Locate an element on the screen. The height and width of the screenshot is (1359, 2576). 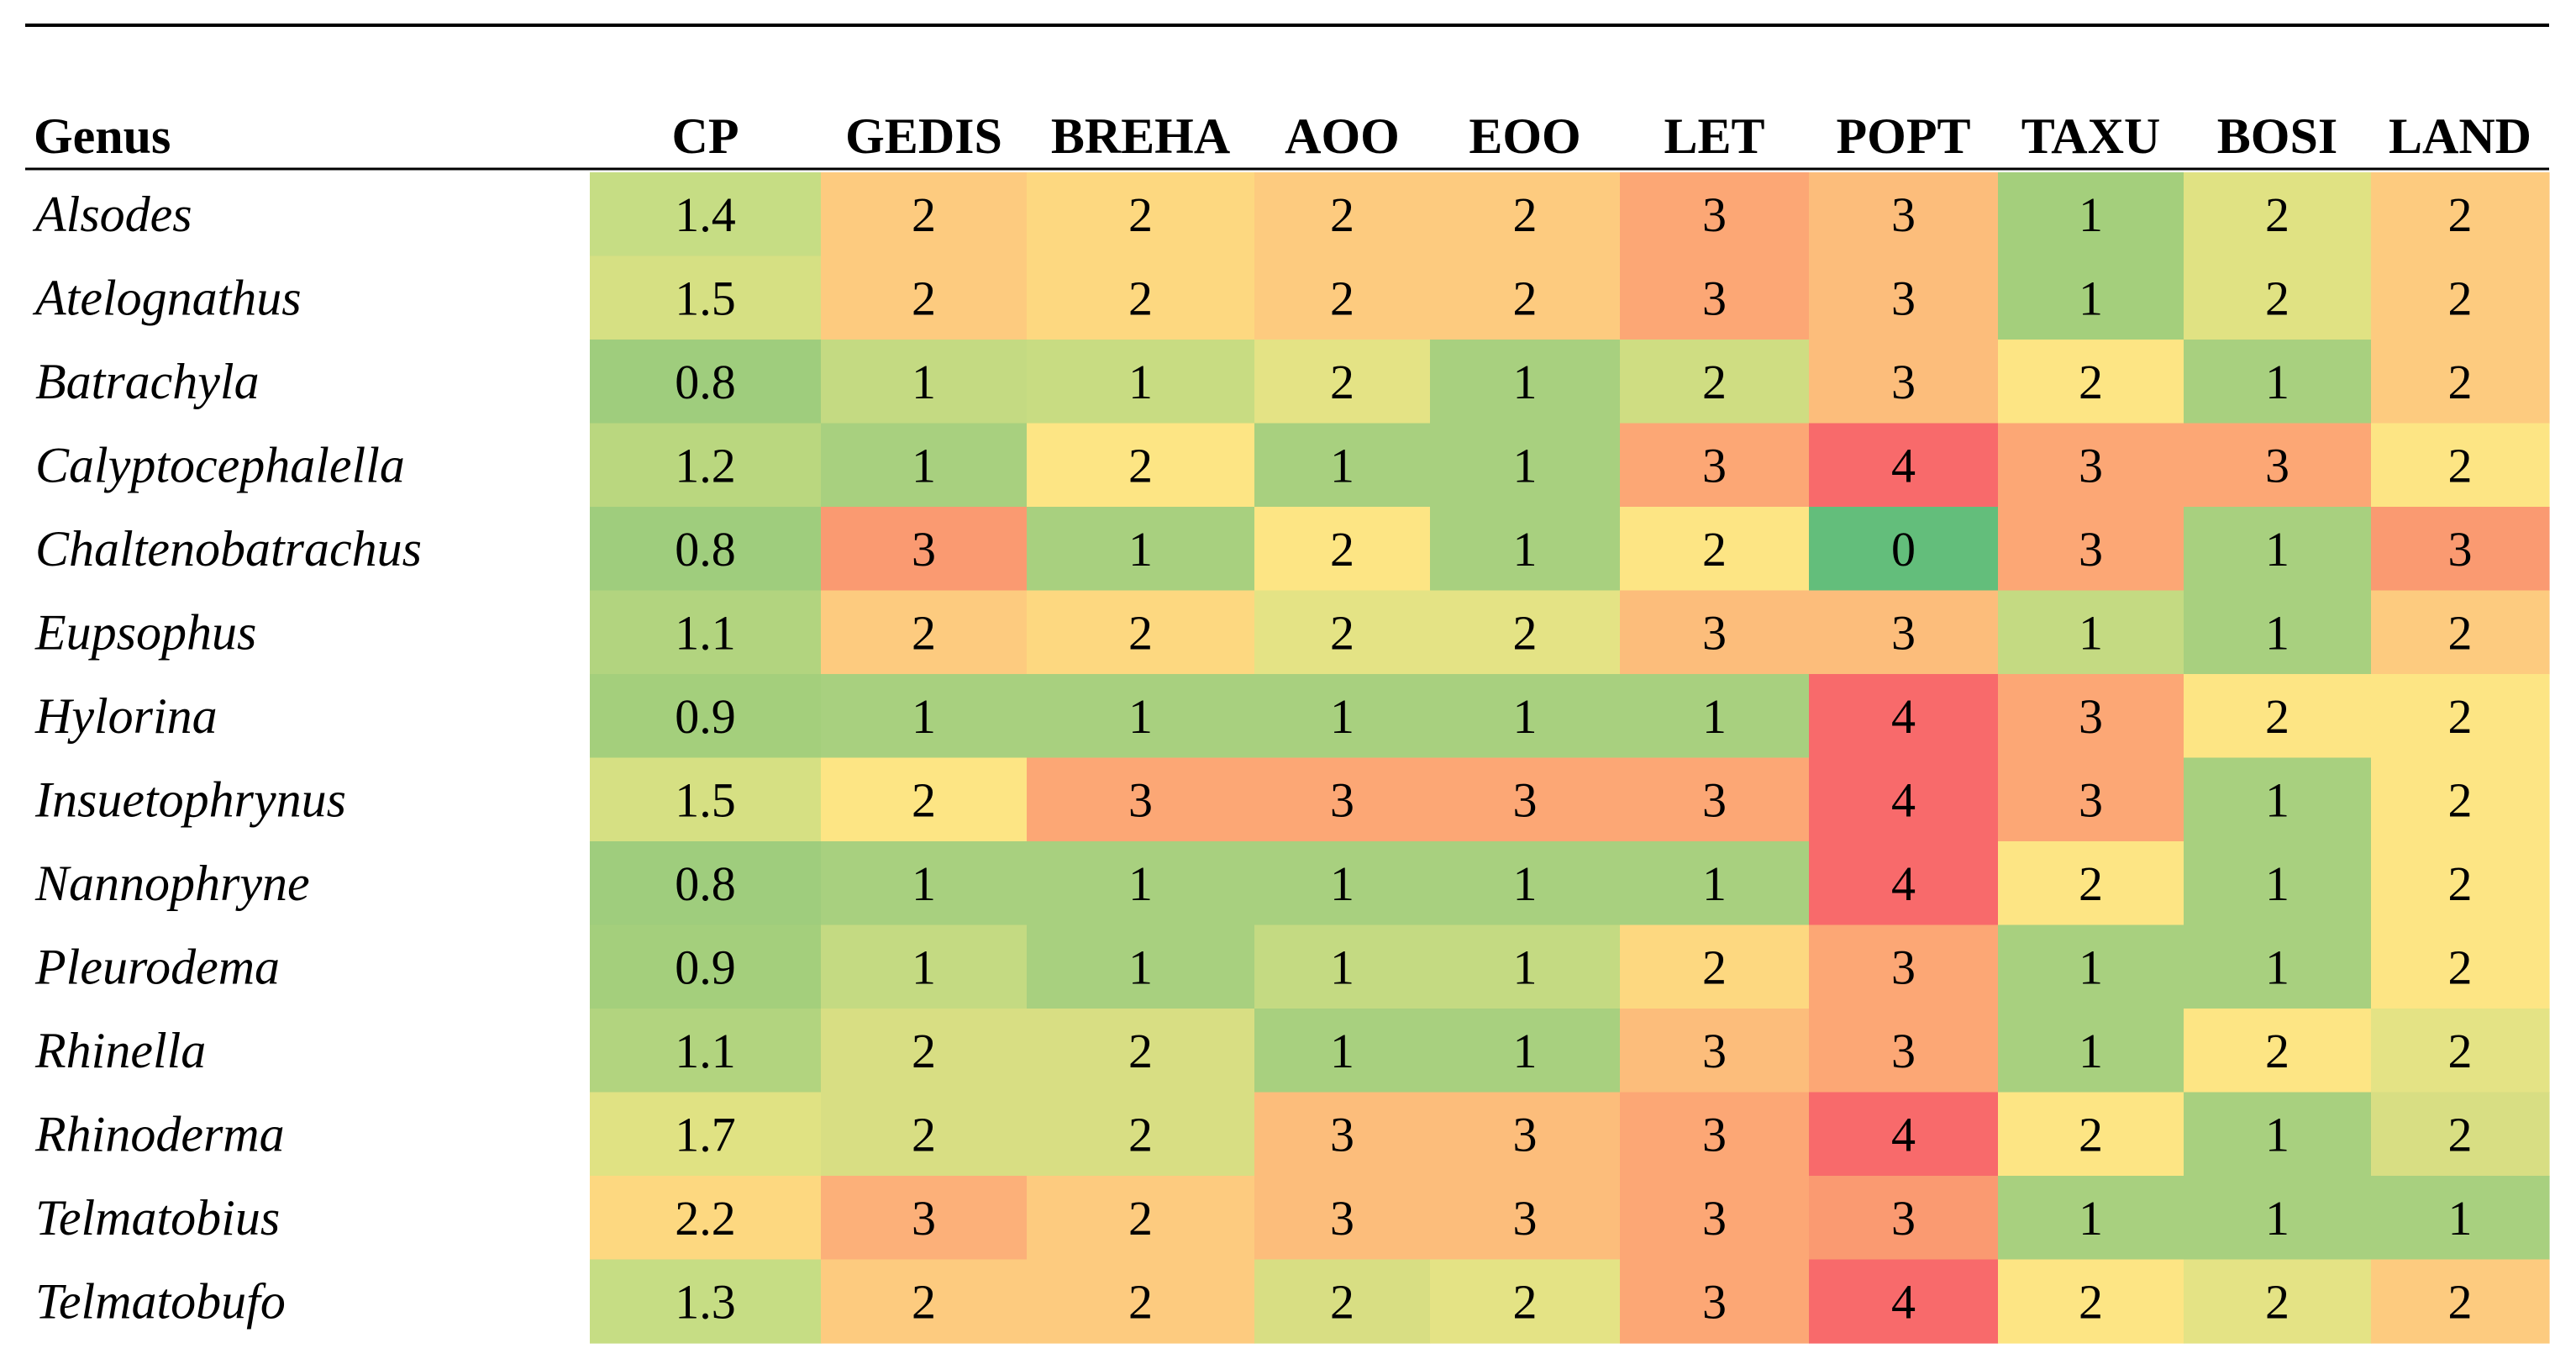
cell-value-alsodes-popt: 3 is located at coordinates (1903, 214).